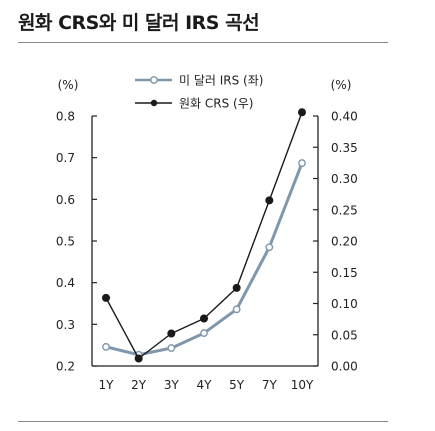  What do you see at coordinates (344, 273) in the screenshot?
I see `right-tick-label: 0.15` at bounding box center [344, 273].